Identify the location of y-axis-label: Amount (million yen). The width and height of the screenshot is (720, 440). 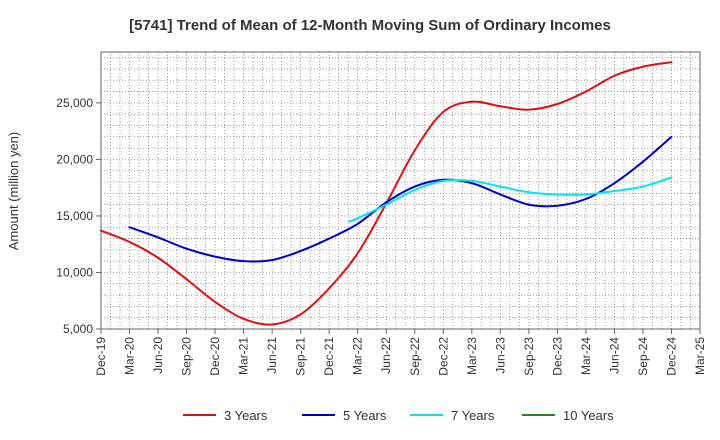
(13, 191).